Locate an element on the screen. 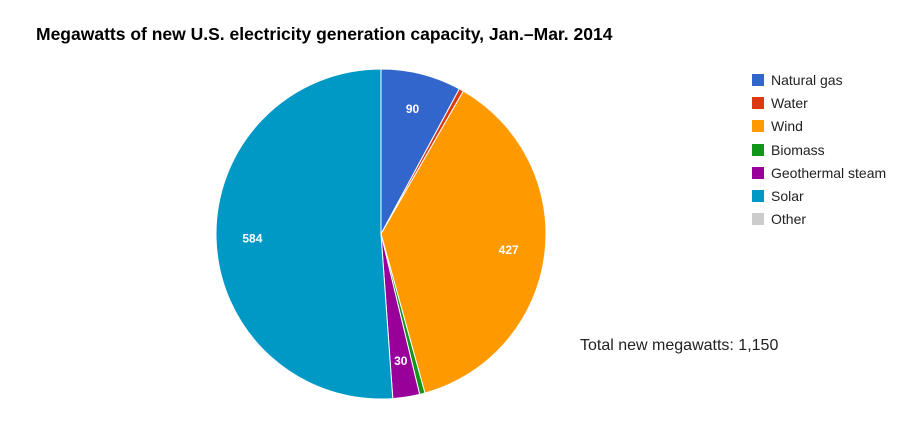 The height and width of the screenshot is (431, 920). legend-label: Geothermal steam is located at coordinates (829, 172).